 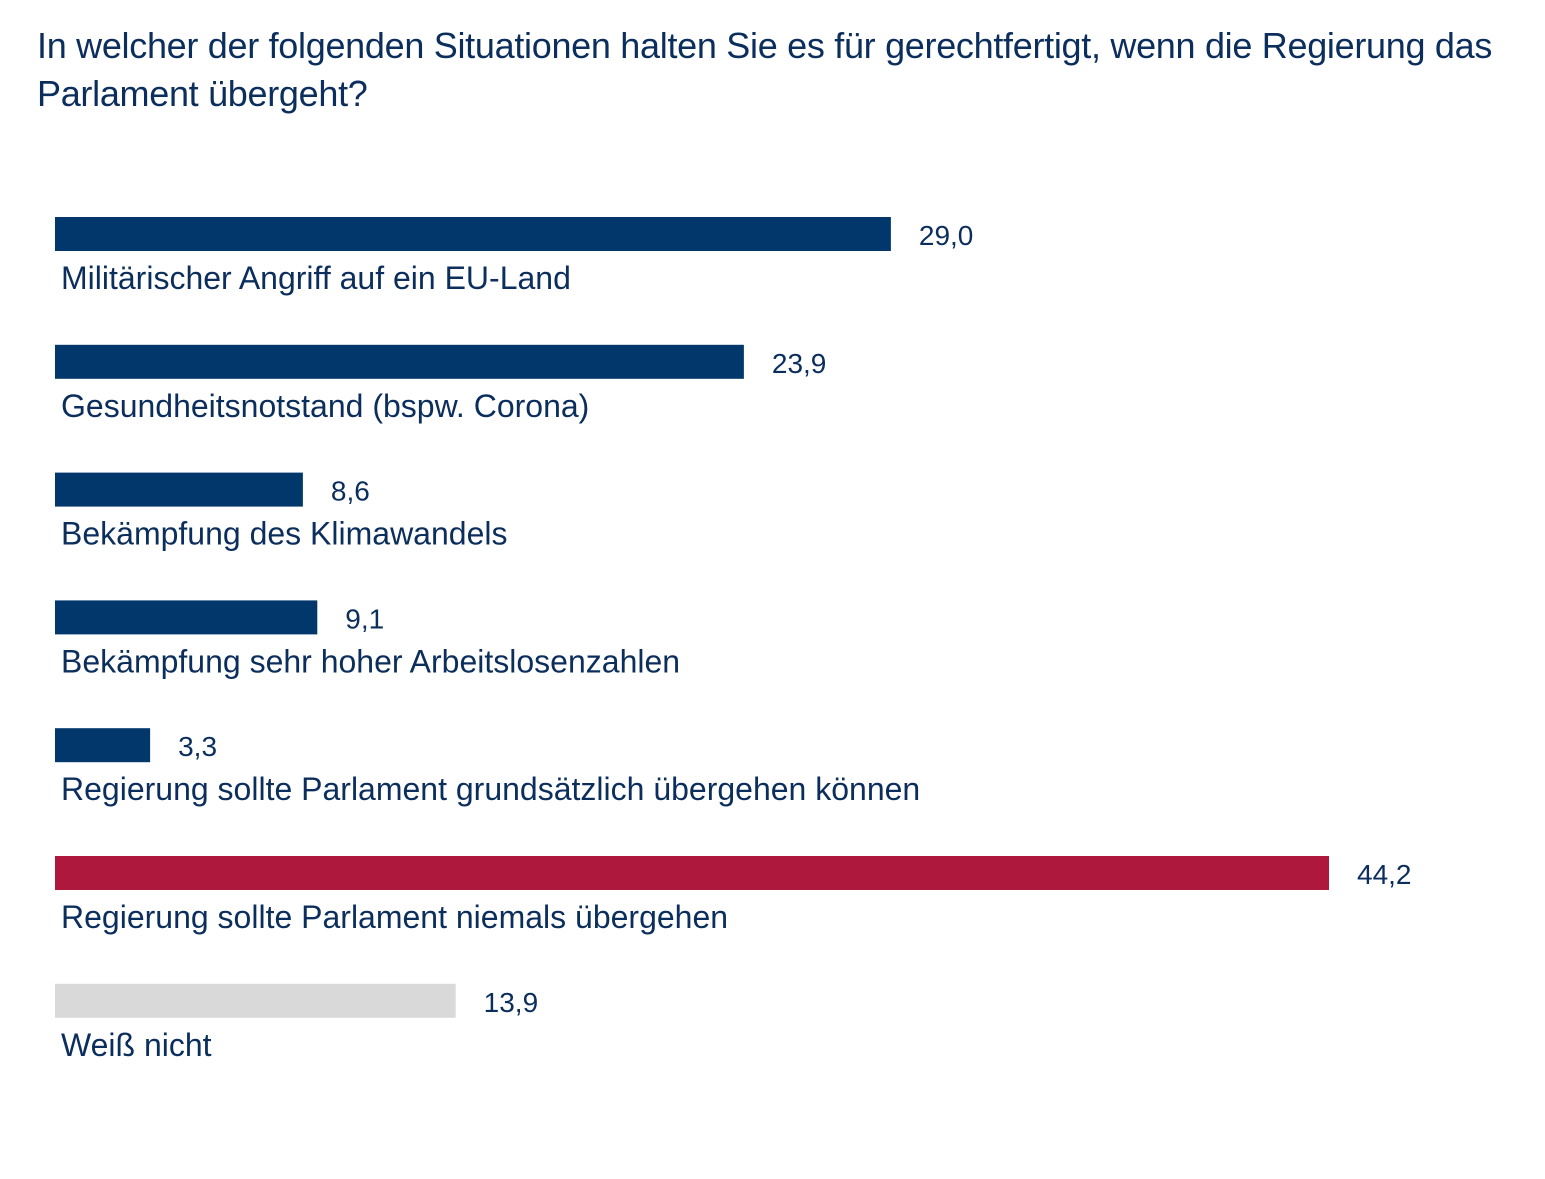 I want to click on category-label: Militärischer Angriff auf ein EU-Land, so click(x=316, y=278).